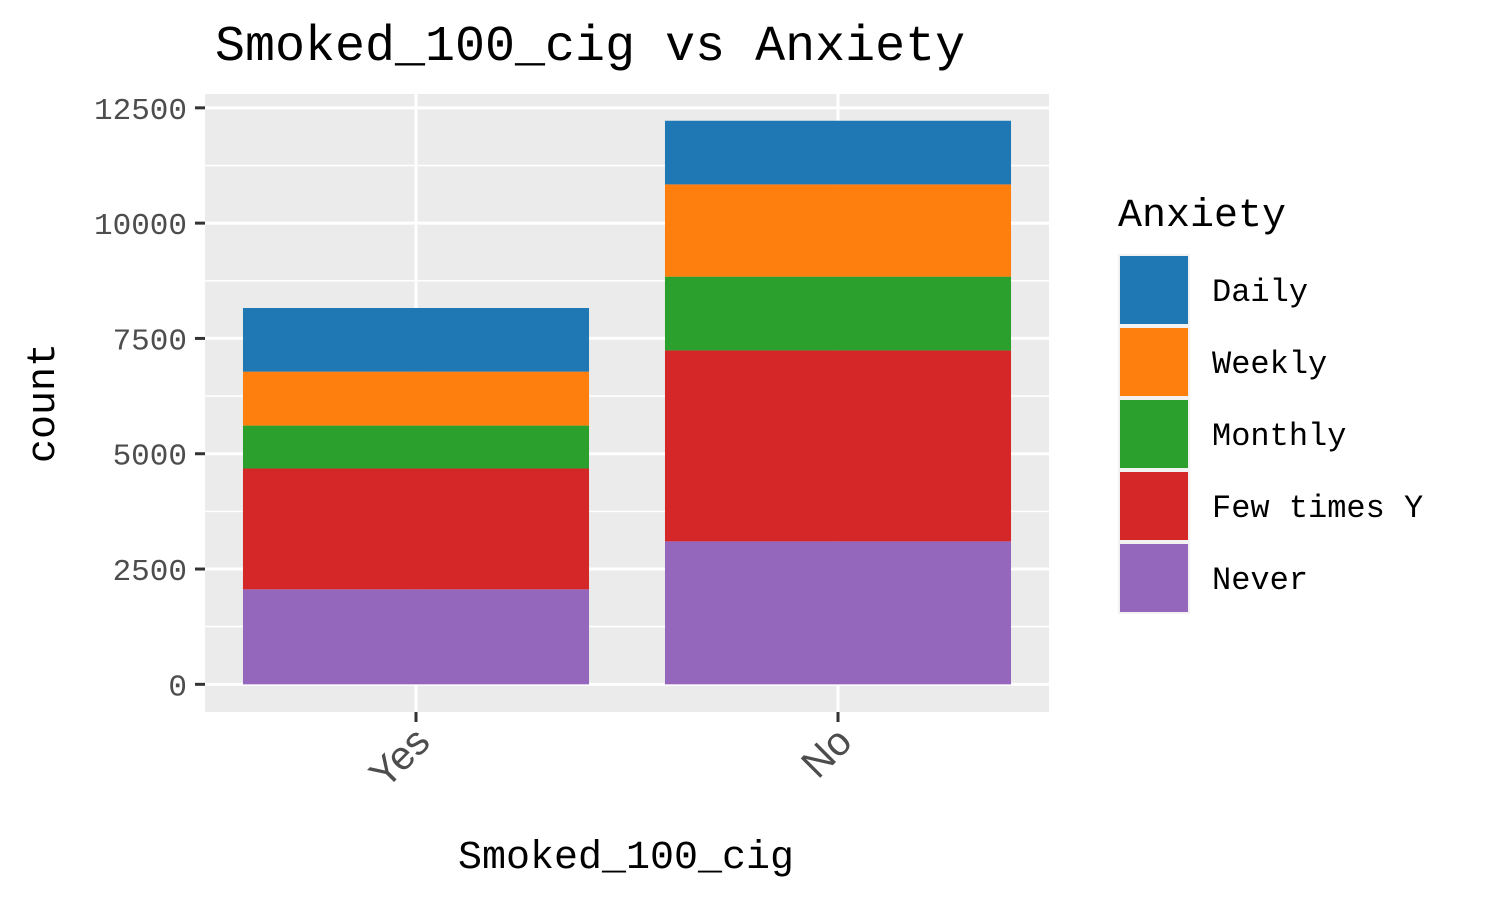  Describe the element at coordinates (416, 529) in the screenshot. I see `bar-yes-few-times-y` at that location.